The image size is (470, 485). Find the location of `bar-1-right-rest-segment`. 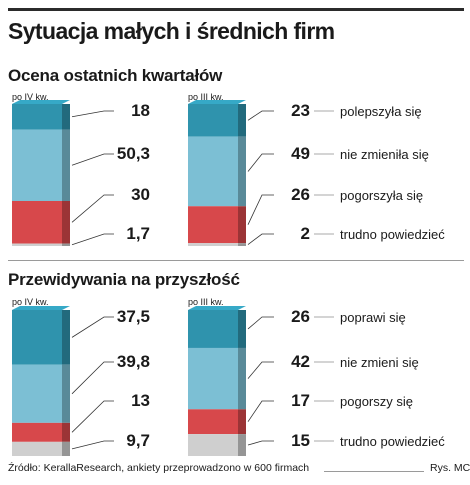

bar-1-right-rest-segment is located at coordinates (213, 244).